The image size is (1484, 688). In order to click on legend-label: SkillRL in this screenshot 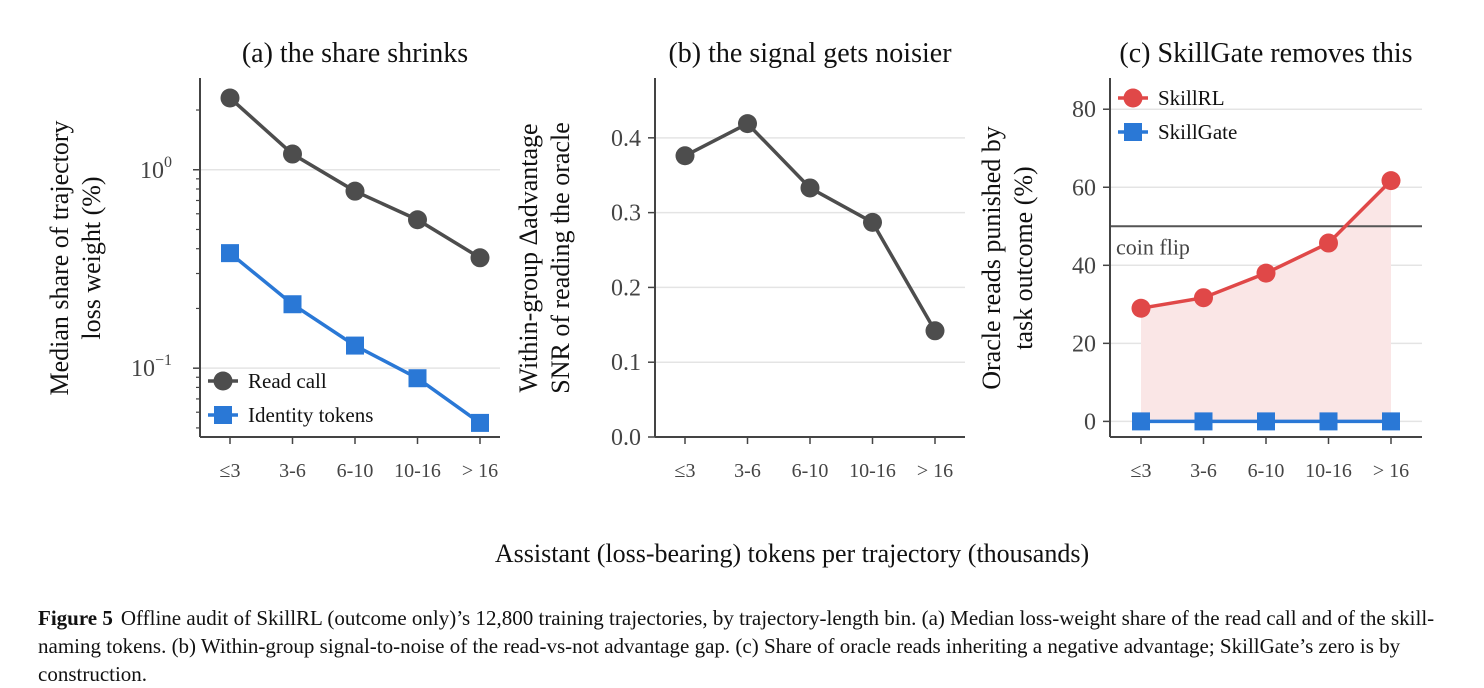, I will do `click(1191, 98)`.